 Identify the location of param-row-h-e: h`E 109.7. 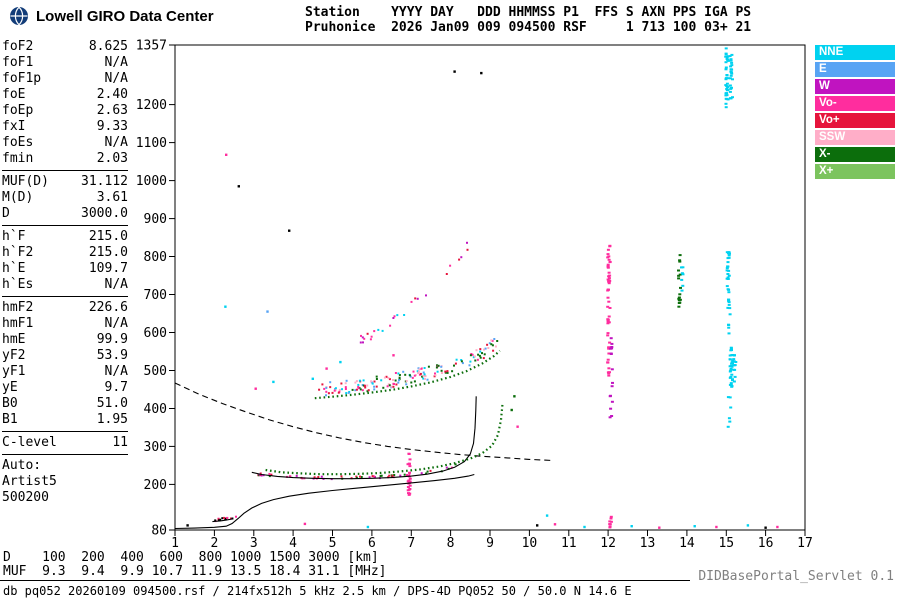
(65, 269).